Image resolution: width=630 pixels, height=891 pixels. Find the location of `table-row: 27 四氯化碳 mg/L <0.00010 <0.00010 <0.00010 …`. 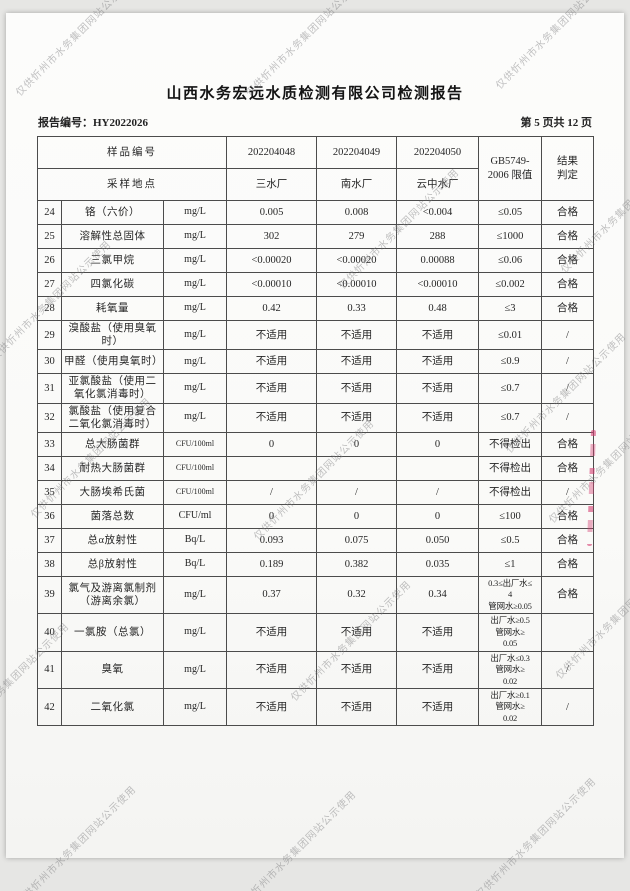

table-row: 27 四氯化碳 mg/L <0.00010 <0.00010 <0.00010 … is located at coordinates (316, 284).